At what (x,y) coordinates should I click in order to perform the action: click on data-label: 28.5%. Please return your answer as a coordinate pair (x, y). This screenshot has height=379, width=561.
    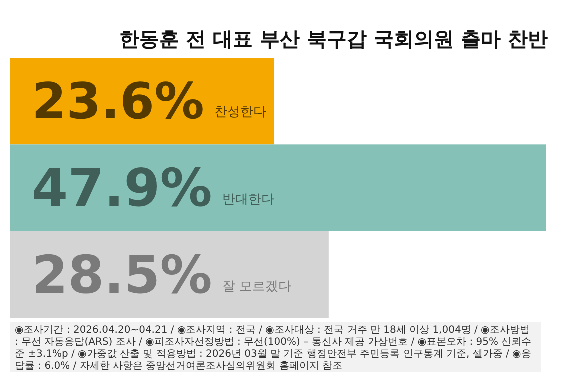
    Looking at the image, I should click on (122, 276).